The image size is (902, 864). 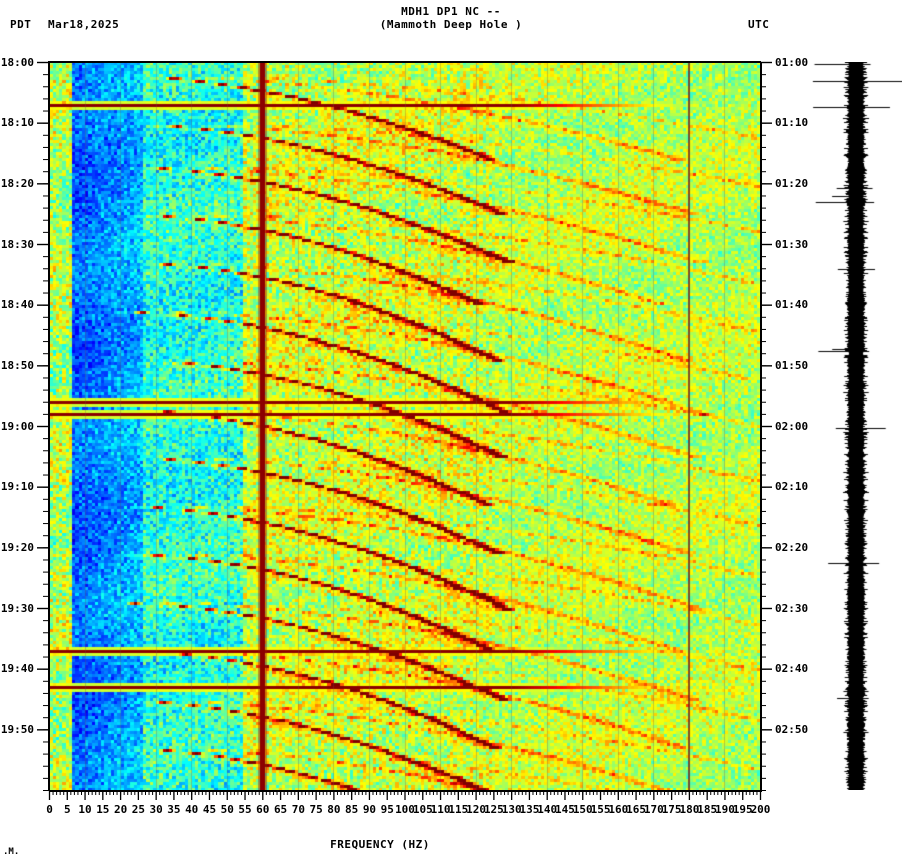 I want to click on x-axis-tick-label: 55, so click(x=245, y=809).